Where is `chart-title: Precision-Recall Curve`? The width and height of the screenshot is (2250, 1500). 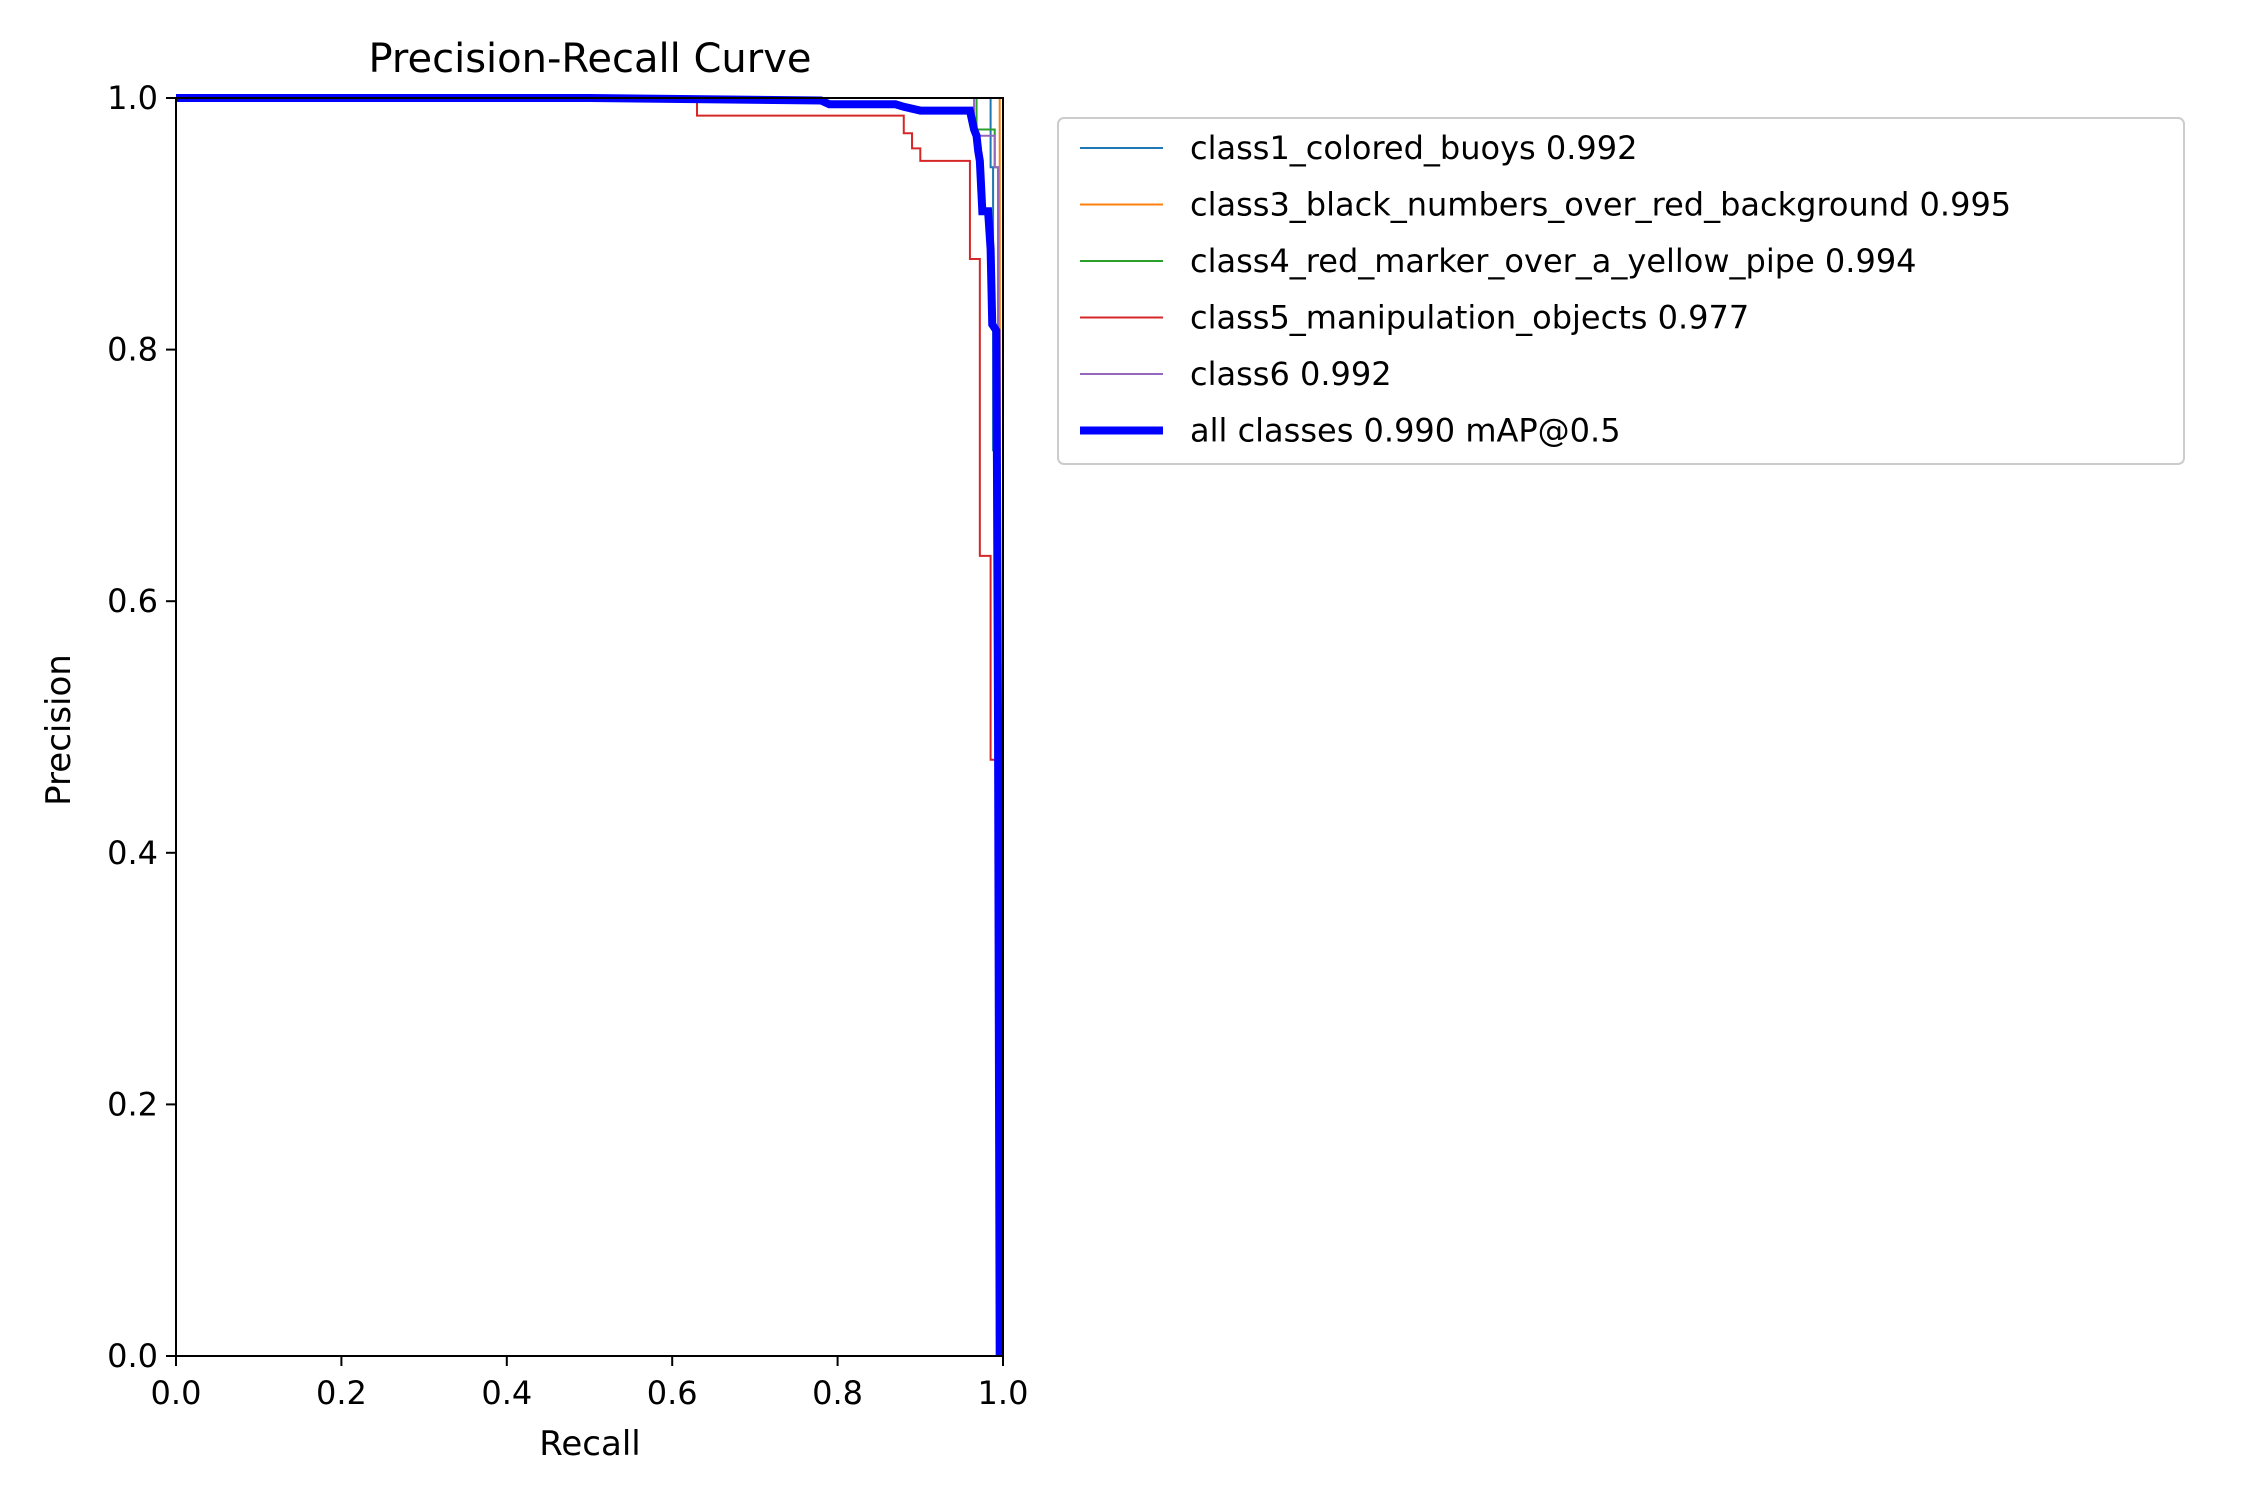
chart-title: Precision-Recall Curve is located at coordinates (590, 59).